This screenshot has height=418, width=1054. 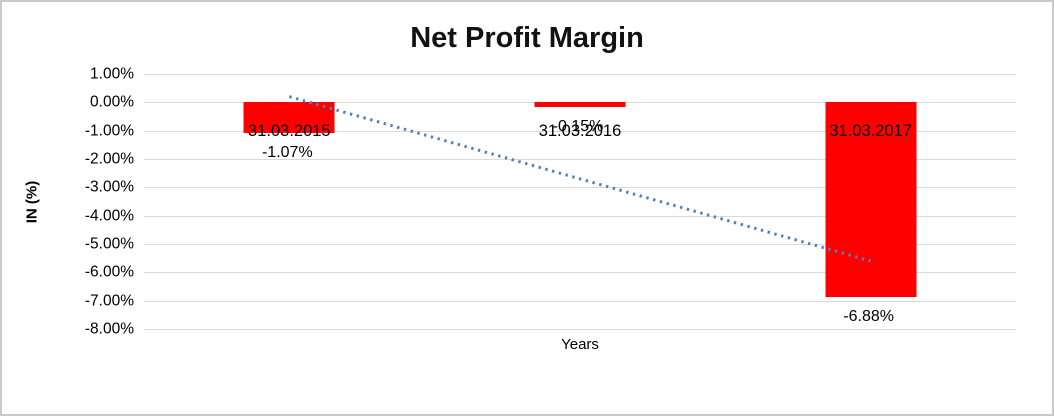 I want to click on value-label: -6.88%, so click(x=868, y=317).